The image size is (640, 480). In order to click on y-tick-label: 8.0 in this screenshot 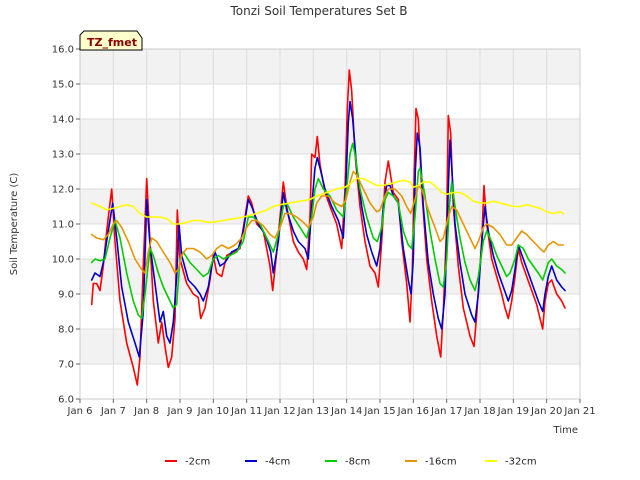, I will do `click(66, 330)`.